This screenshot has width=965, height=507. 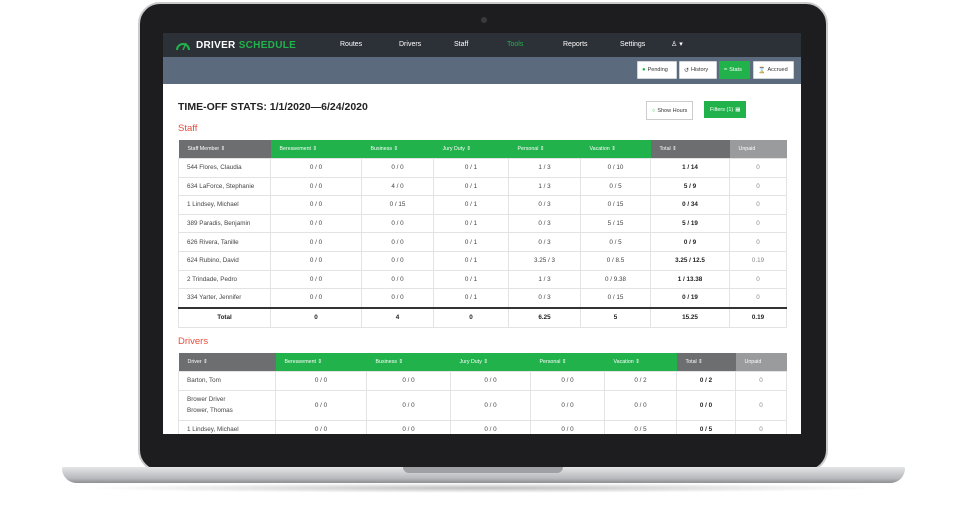 I want to click on table-cell: 4 / 0, so click(x=397, y=186).